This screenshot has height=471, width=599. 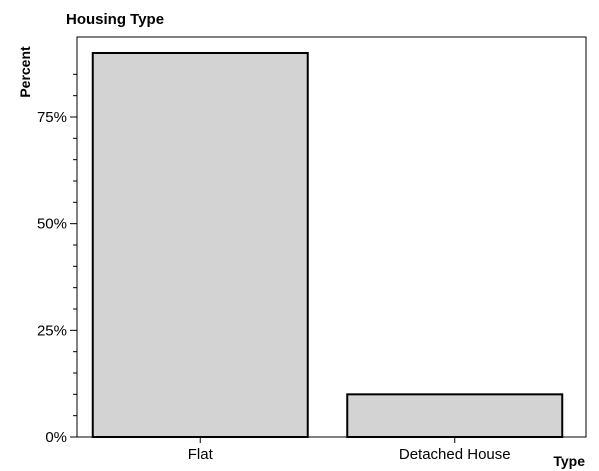 I want to click on bar-detached-house, so click(x=455, y=416).